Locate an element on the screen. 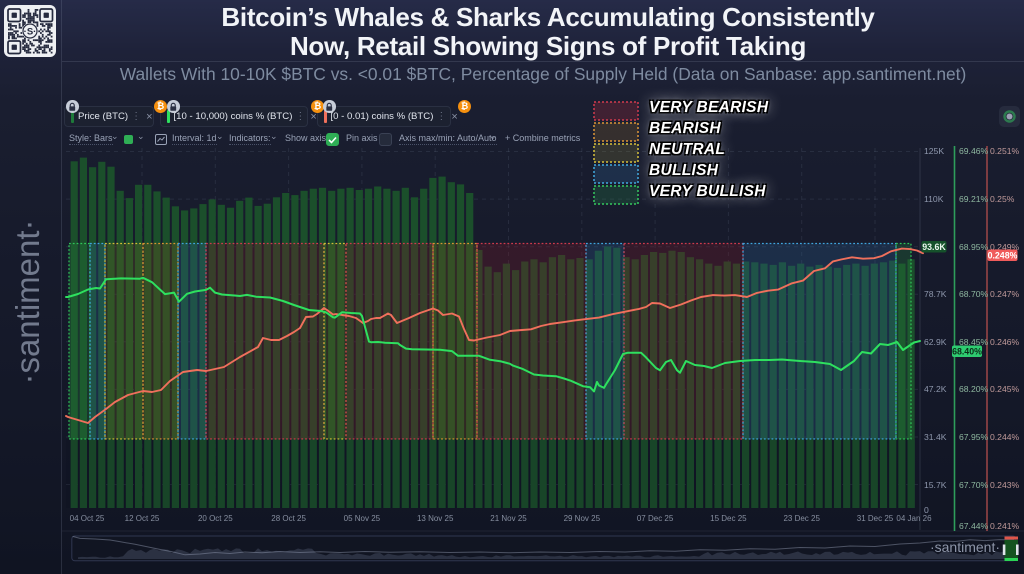 The height and width of the screenshot is (574, 1024). svg-text: 0.245% is located at coordinates (1005, 389).